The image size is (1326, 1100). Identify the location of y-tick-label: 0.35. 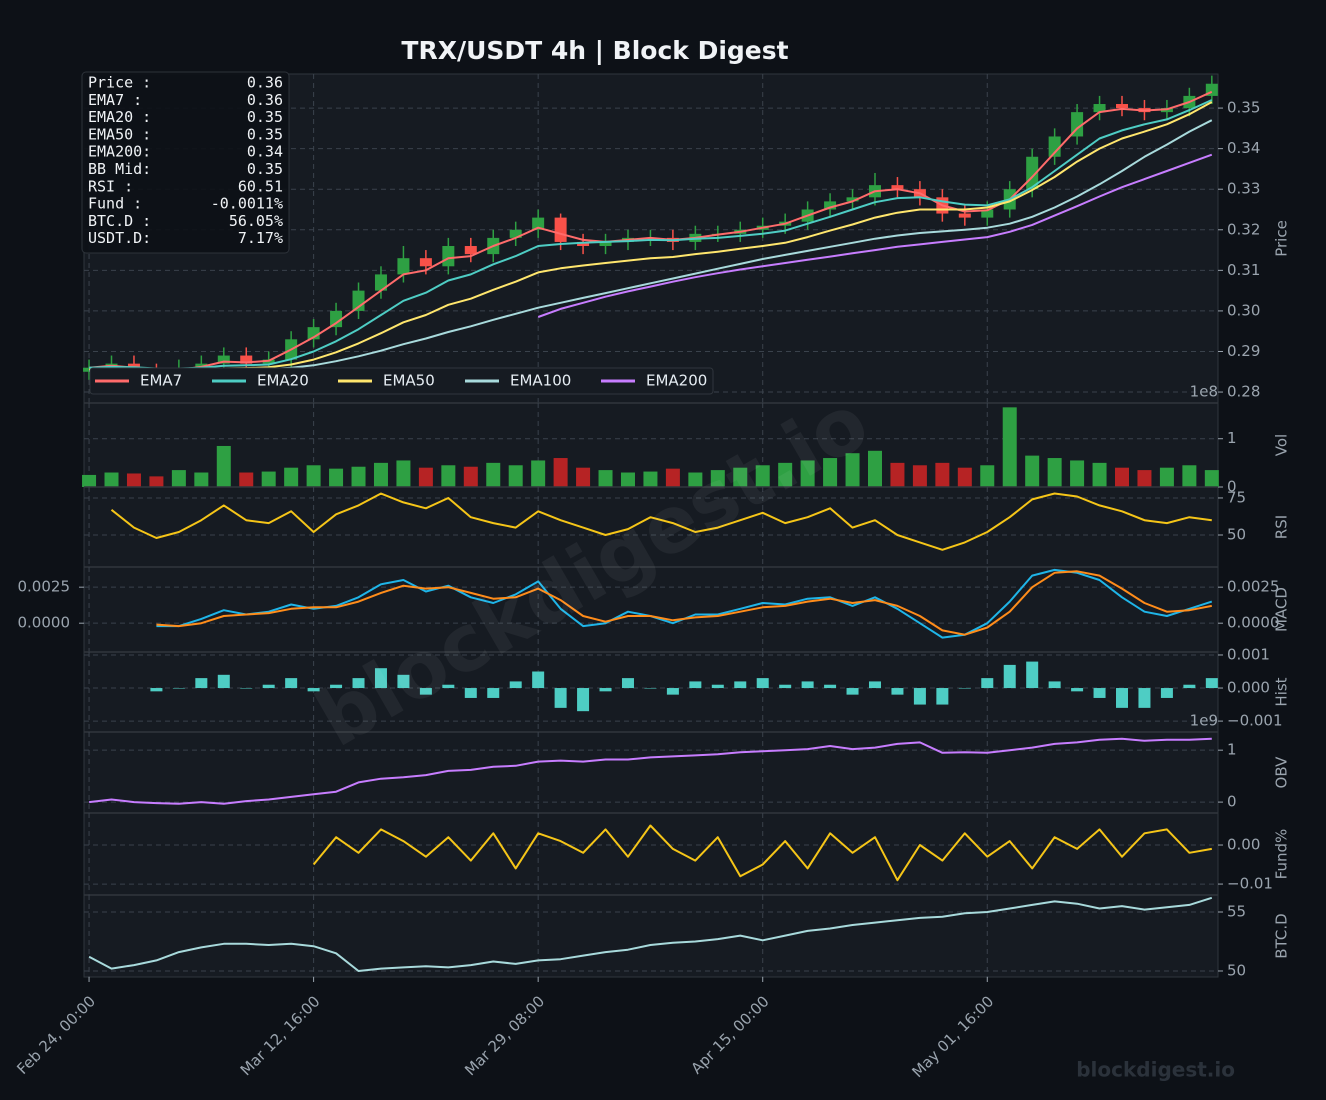
(1243, 108).